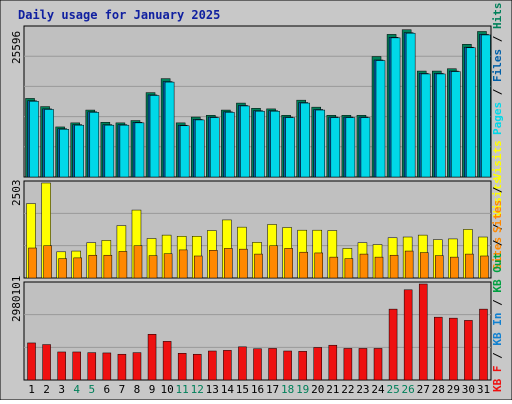 This screenshot has width=512, height=404. What do you see at coordinates (497, 273) in the screenshot?
I see `legend-kb-out: KB Out` at bounding box center [497, 273].